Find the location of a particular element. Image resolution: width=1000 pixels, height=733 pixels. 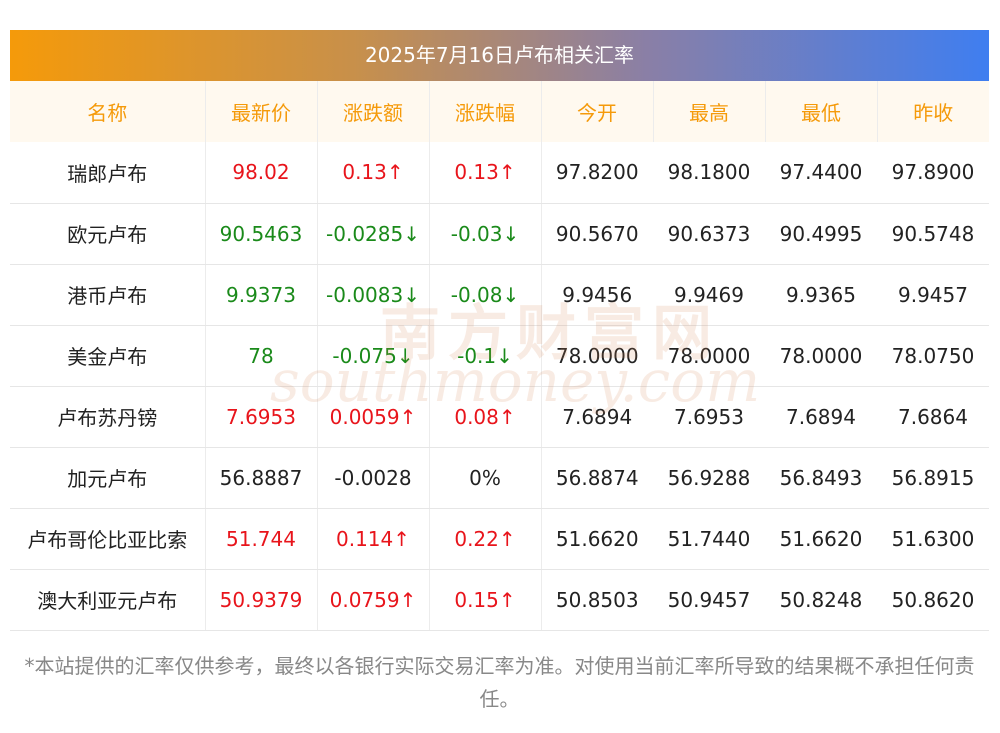

table-header-row: 名称 最新价 涨跌额 涨跌幅 今开 最高 最低 昨收 is located at coordinates (499, 111).